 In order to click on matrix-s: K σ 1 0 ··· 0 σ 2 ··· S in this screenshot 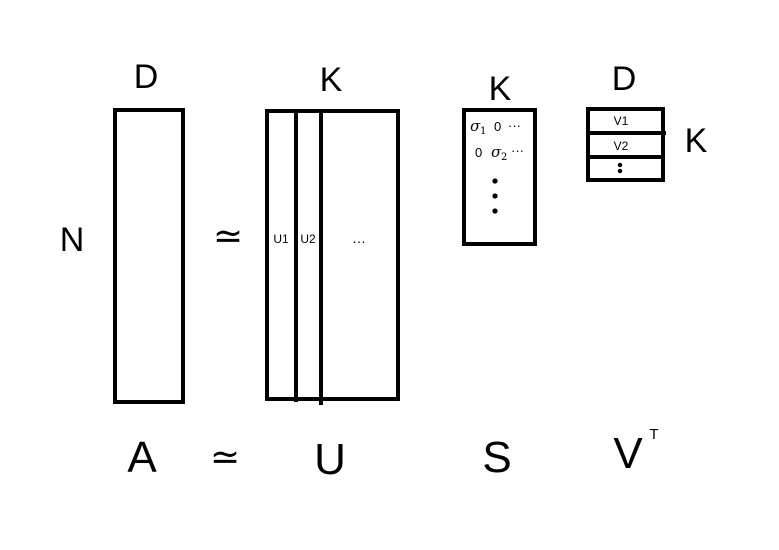, I will do `click(499, 276)`.